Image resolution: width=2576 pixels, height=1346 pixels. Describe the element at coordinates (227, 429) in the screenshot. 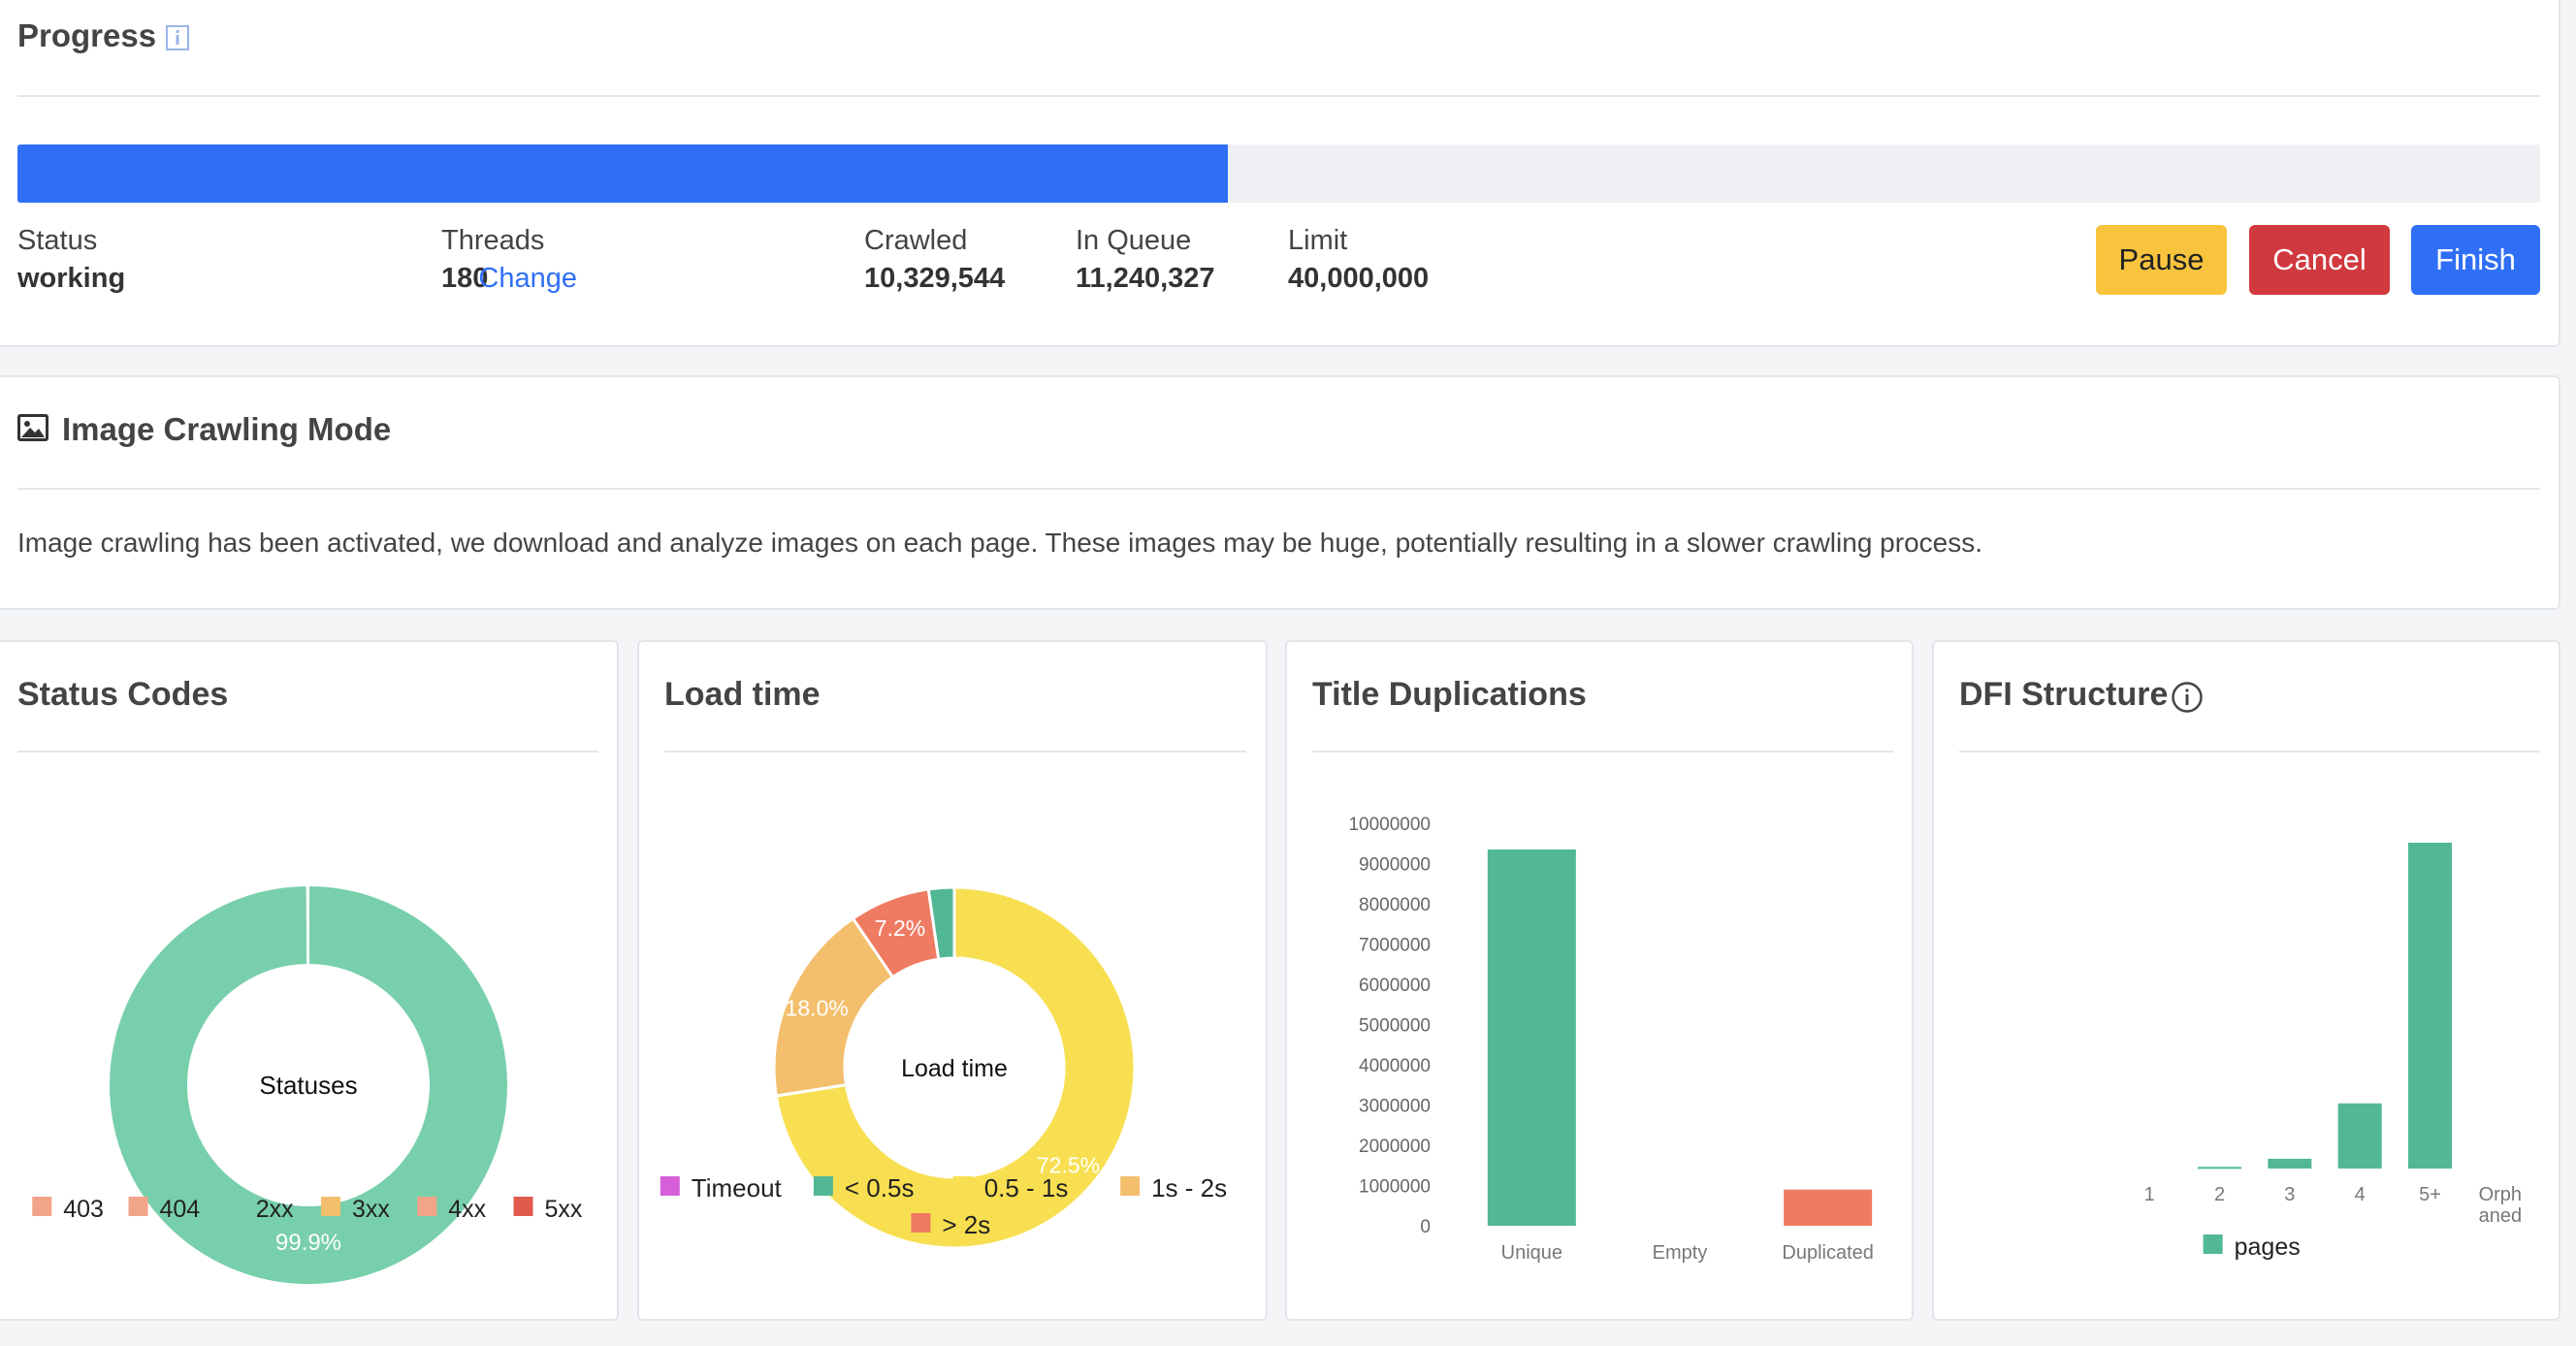

I see `image-mode-title: Image Crawling Mode` at that location.